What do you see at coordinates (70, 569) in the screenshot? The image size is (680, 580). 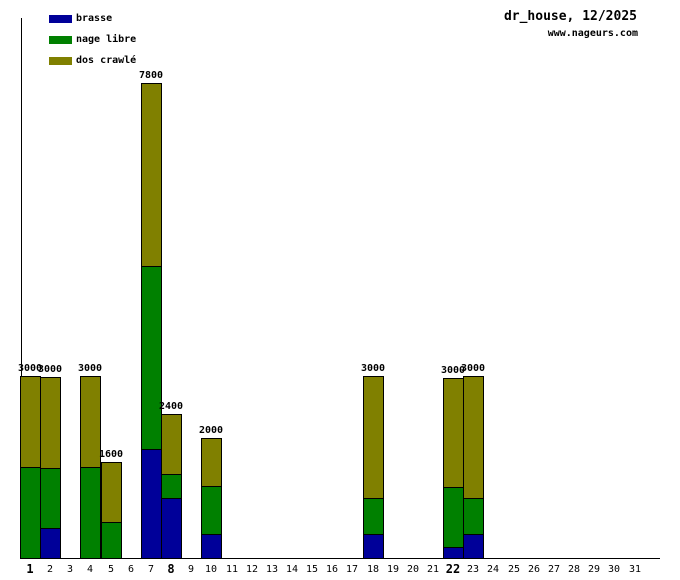 I see `x-axis-label-3: 3` at bounding box center [70, 569].